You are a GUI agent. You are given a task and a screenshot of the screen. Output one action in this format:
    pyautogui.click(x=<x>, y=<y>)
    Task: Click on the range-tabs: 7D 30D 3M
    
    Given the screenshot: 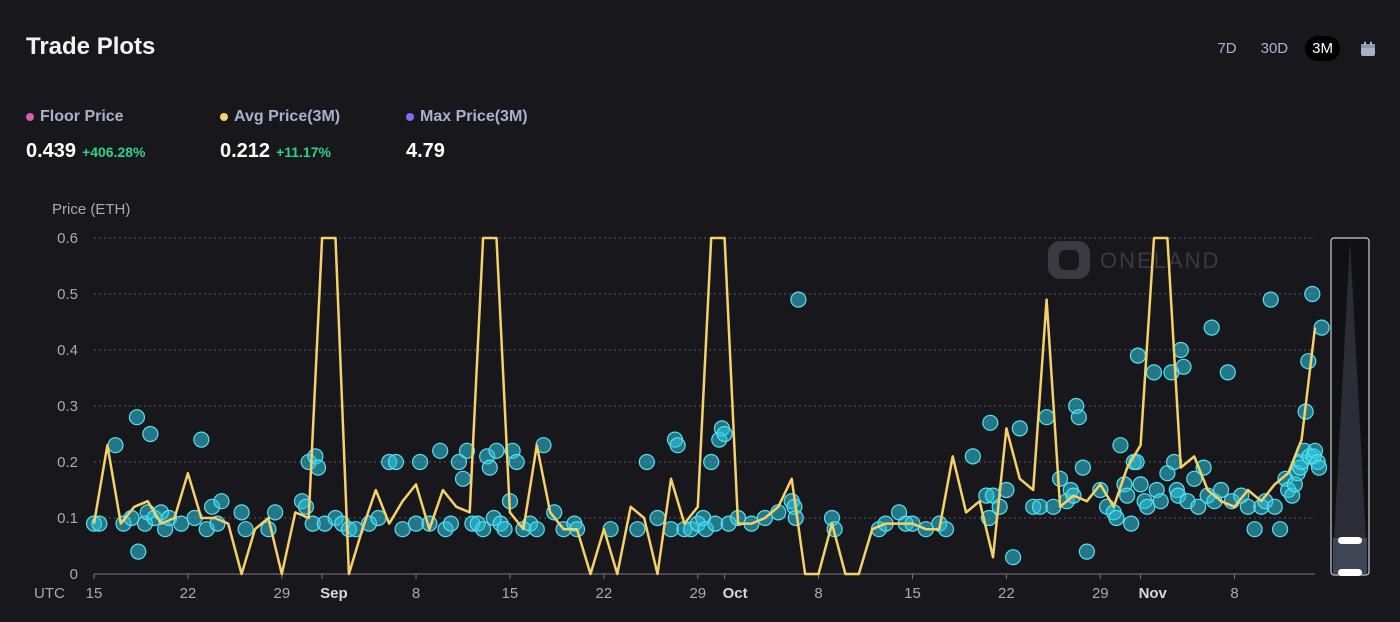 What is the action you would take?
    pyautogui.click(x=1293, y=48)
    